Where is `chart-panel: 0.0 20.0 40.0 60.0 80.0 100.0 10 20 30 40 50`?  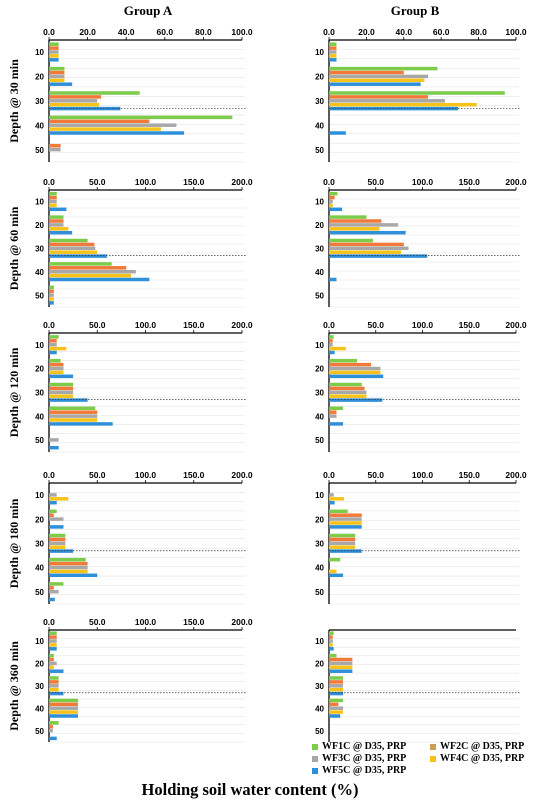 chart-panel: 0.0 20.0 40.0 60.0 80.0 100.0 10 20 30 40 50 is located at coordinates (421, 95).